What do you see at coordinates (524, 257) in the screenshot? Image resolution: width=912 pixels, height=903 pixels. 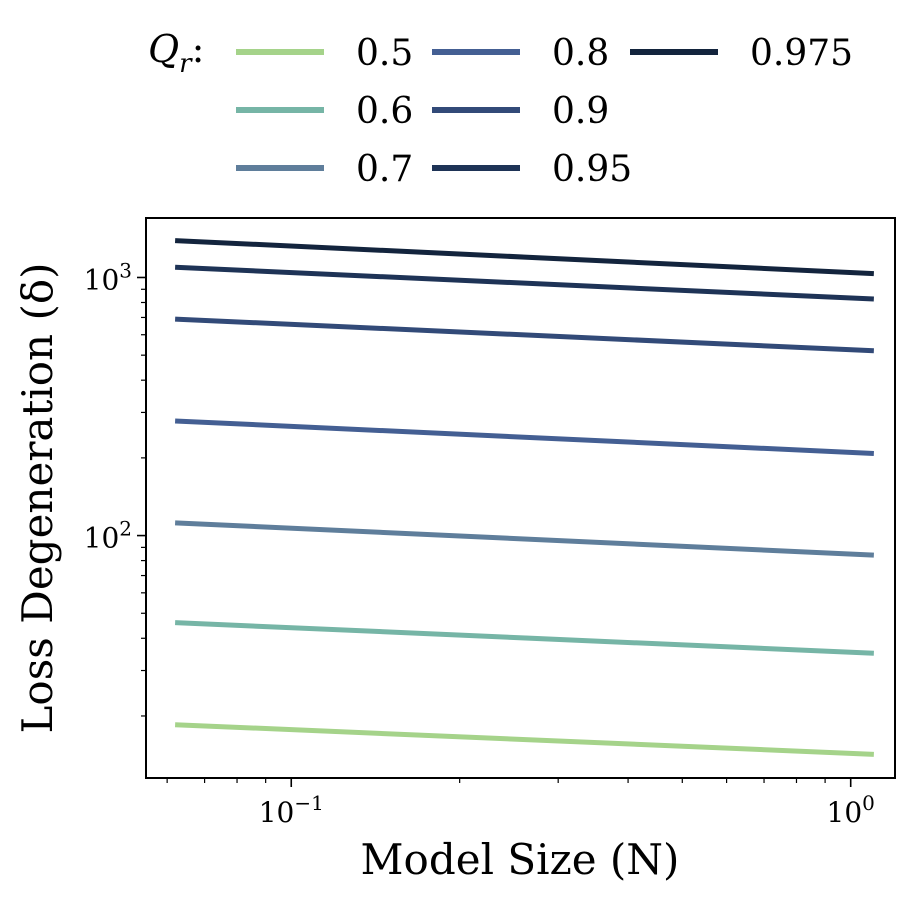 I see `series-line-0.975` at bounding box center [524, 257].